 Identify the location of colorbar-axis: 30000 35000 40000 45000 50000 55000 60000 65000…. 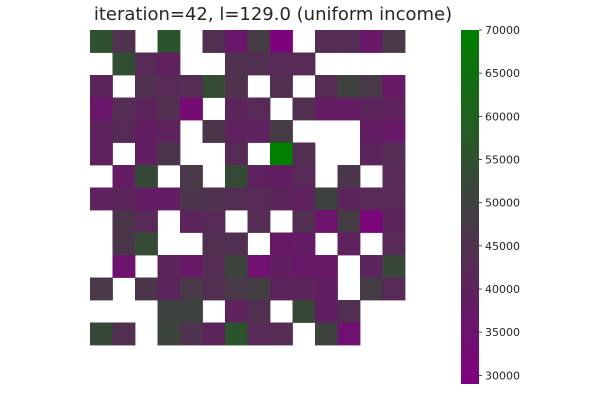
(499, 203).